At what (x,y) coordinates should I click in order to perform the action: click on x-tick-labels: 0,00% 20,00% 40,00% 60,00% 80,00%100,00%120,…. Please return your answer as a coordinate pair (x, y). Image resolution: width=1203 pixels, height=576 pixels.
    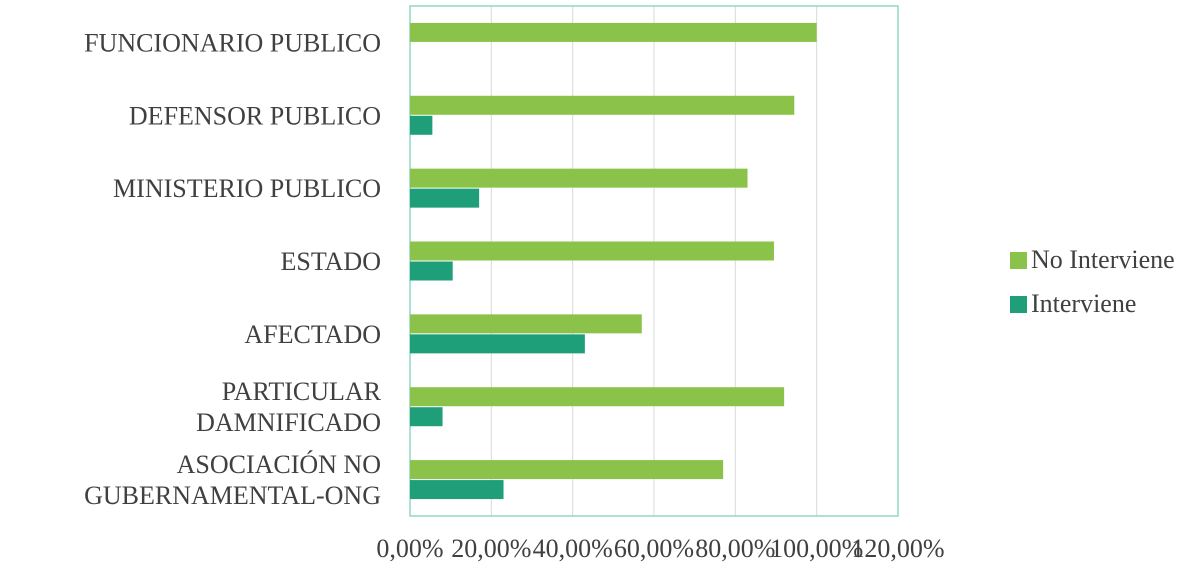
    Looking at the image, I should click on (660, 548).